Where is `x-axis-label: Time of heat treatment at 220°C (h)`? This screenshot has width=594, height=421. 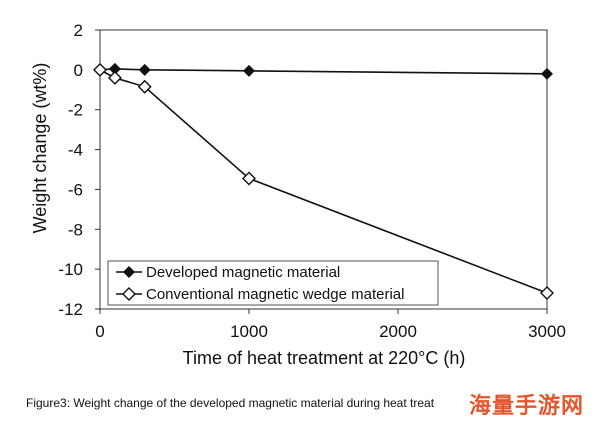 x-axis-label: Time of heat treatment at 220°C (h) is located at coordinates (324, 358).